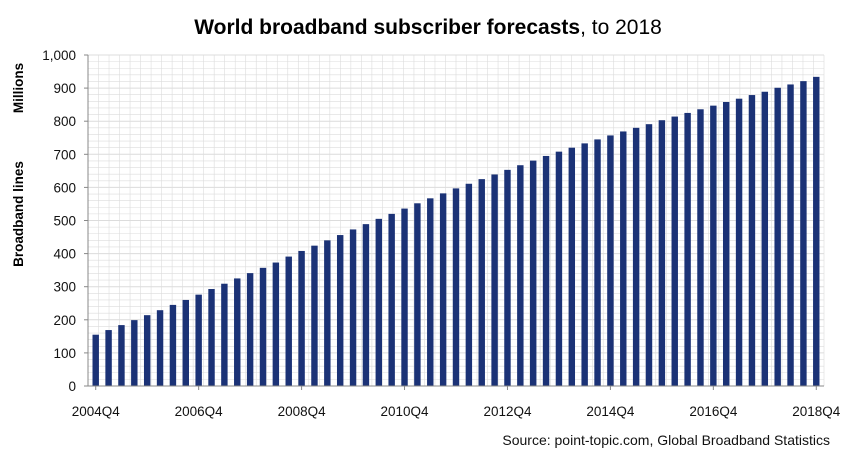 The height and width of the screenshot is (461, 856). I want to click on bar-2008Q1, so click(263, 326).